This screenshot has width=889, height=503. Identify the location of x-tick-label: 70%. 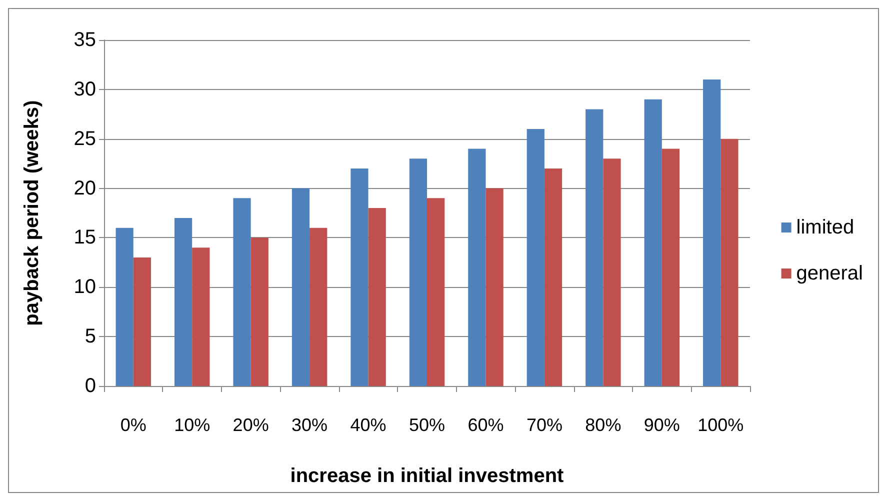
(544, 425).